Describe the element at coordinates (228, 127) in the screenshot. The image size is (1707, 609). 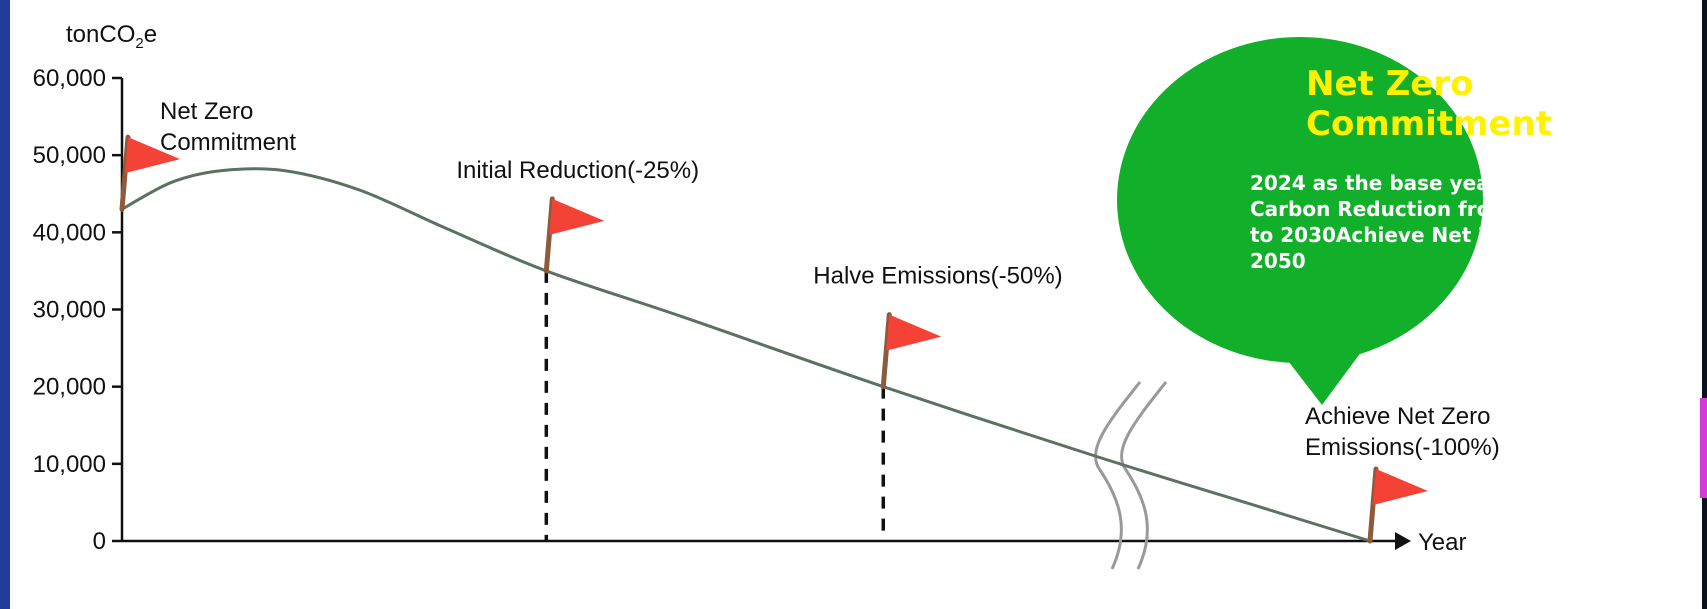
I see `milestone-label: Net Zero Commitment` at that location.